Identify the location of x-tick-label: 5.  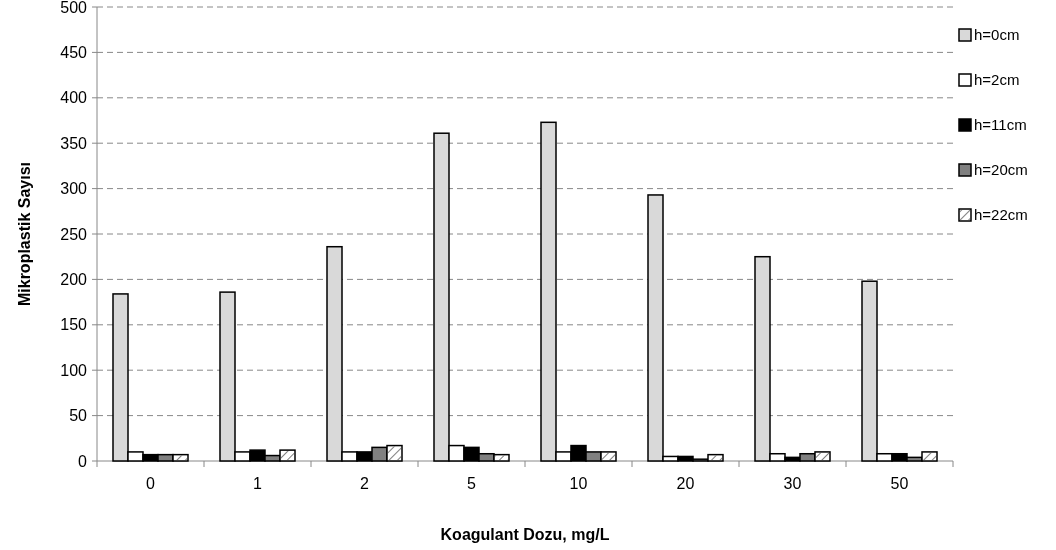
(472, 483).